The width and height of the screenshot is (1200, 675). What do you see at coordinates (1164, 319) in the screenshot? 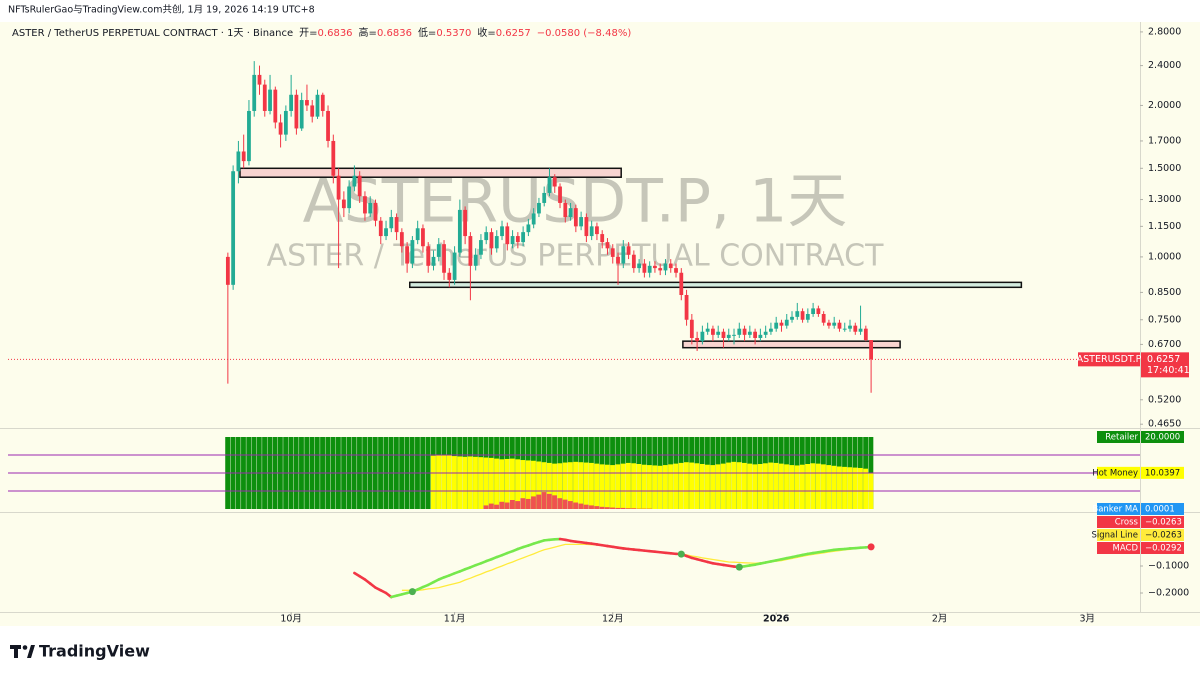
I see `y-tick-label: 0.7500` at bounding box center [1164, 319].